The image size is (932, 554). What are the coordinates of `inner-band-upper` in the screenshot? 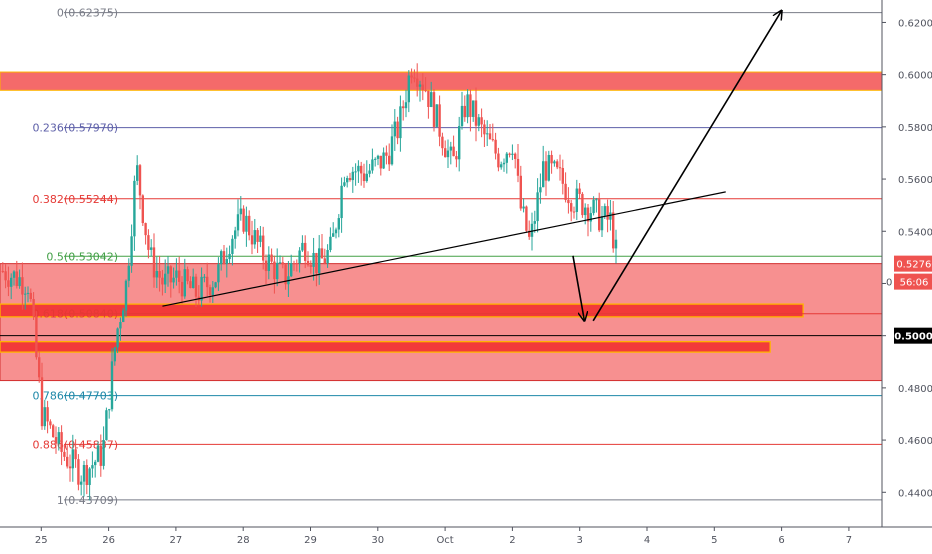 It's located at (402, 310).